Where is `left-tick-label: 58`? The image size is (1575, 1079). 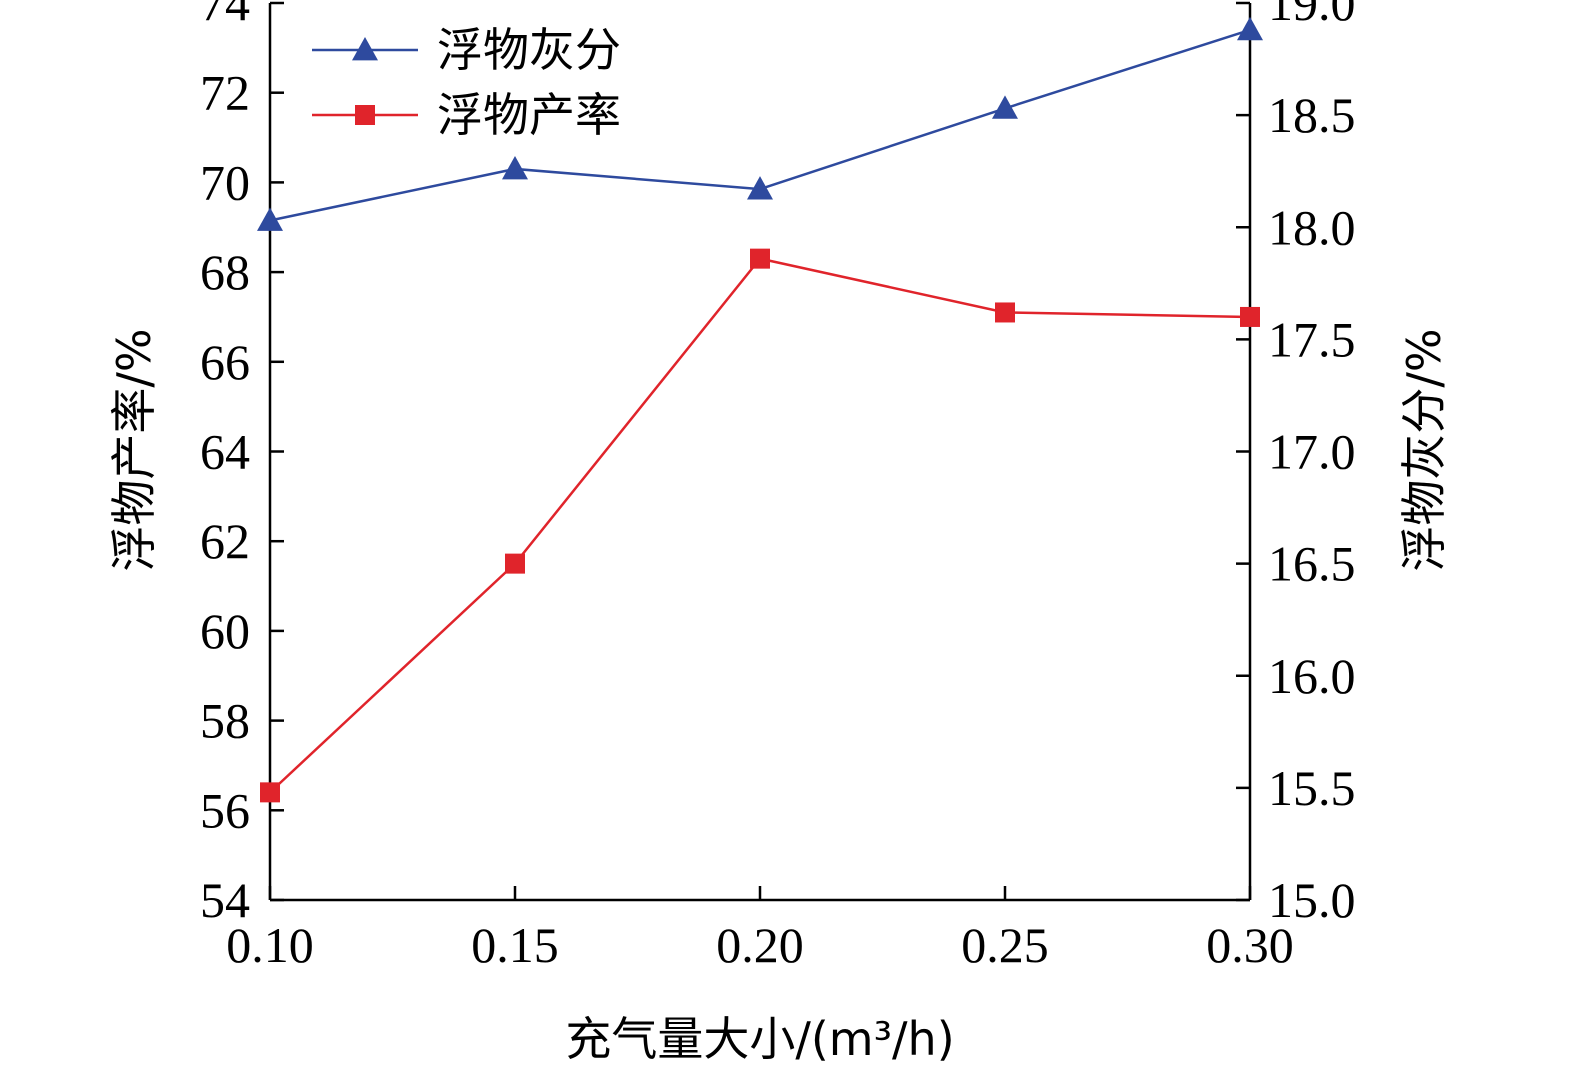 left-tick-label: 58 is located at coordinates (225, 721).